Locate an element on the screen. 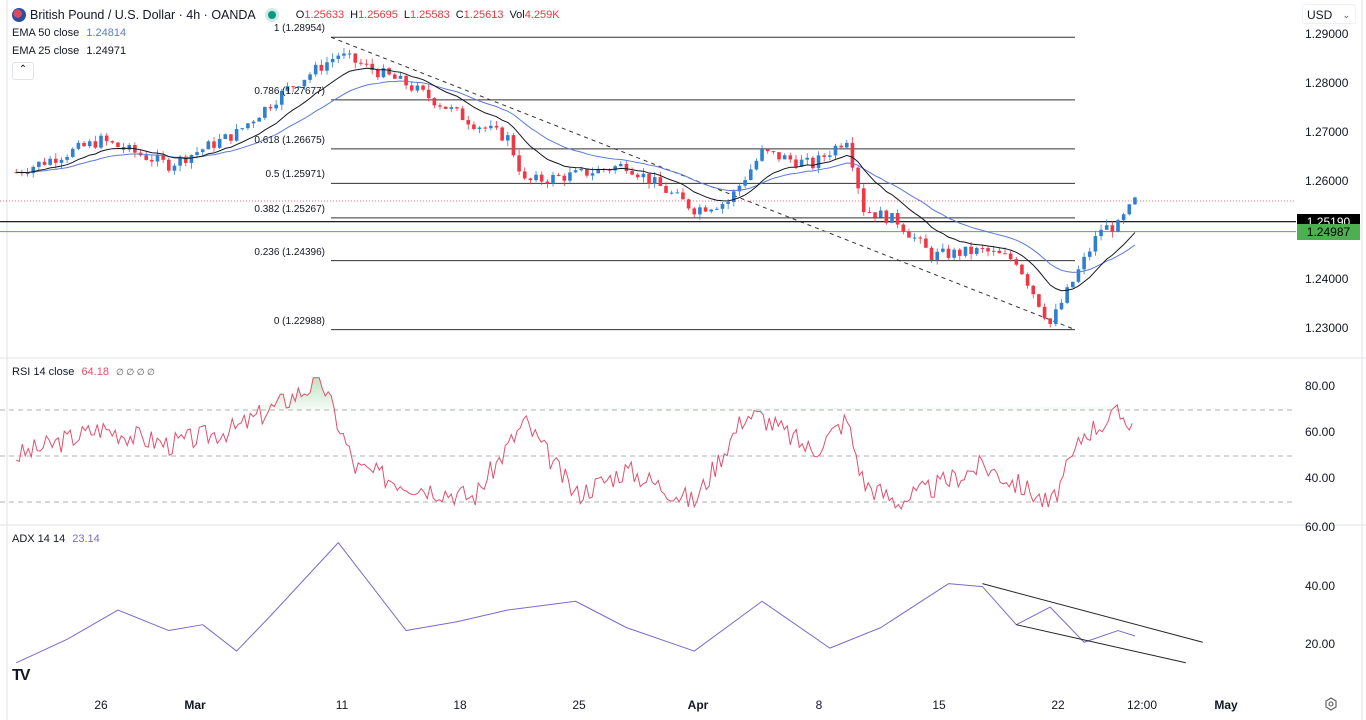 The image size is (1366, 720). ema50-label: EMA 50 close is located at coordinates (46, 33).